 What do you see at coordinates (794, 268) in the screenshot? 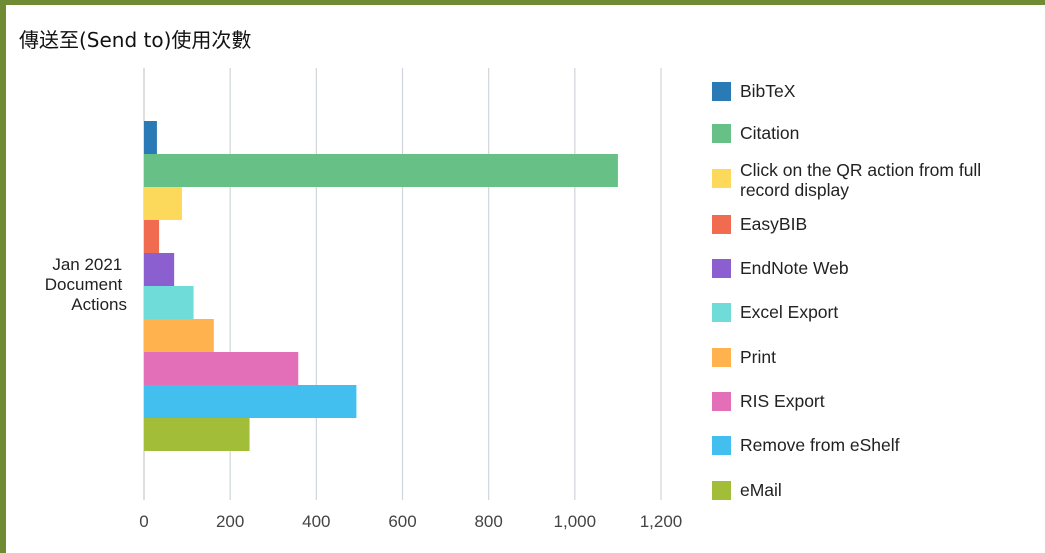
I see `legend-label: EndNote Web` at bounding box center [794, 268].